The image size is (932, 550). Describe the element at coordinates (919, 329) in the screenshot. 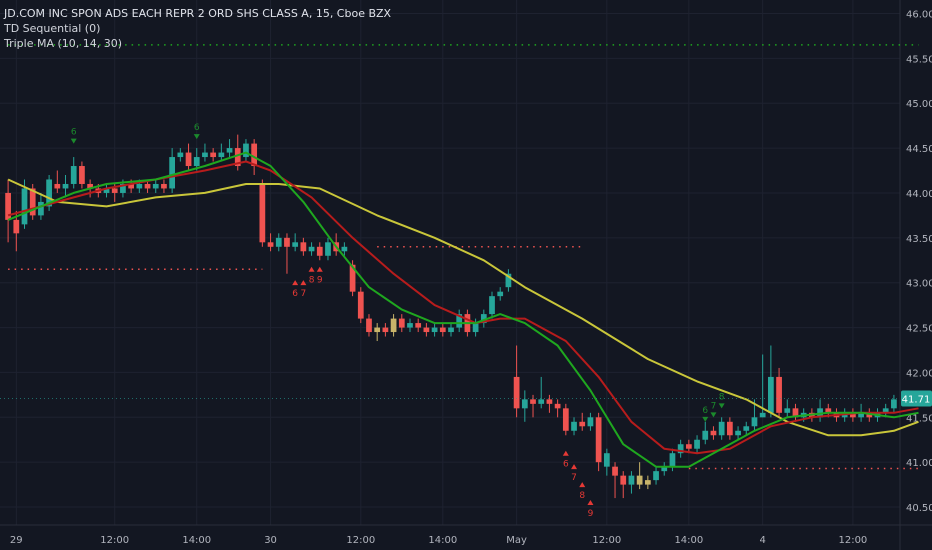

I see `y-tick-label: 42.50` at that location.